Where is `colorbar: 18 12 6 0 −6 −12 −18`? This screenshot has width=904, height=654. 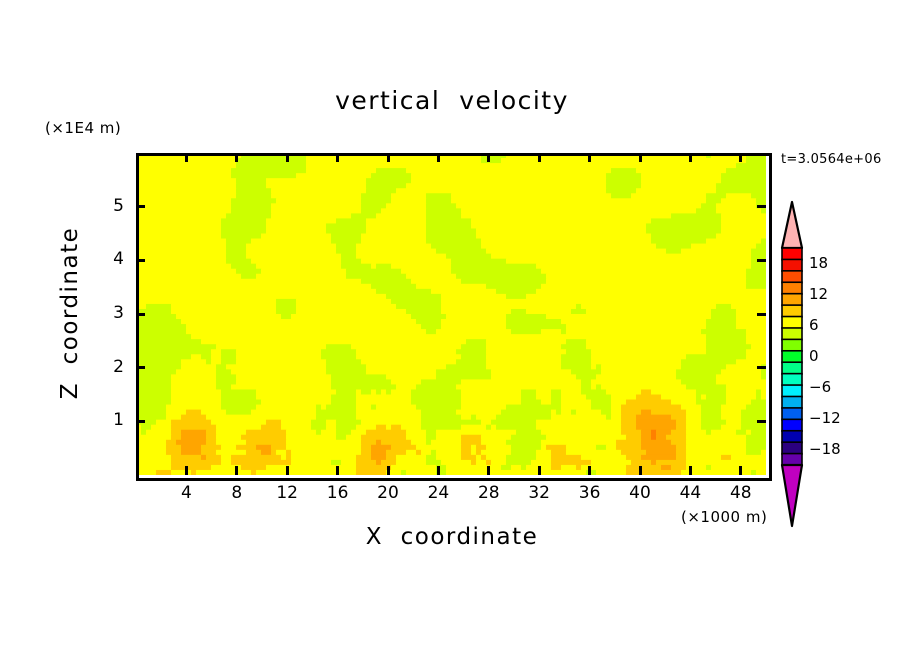
colorbar: 18 12 6 0 −6 −12 −18 is located at coordinates (808, 364).